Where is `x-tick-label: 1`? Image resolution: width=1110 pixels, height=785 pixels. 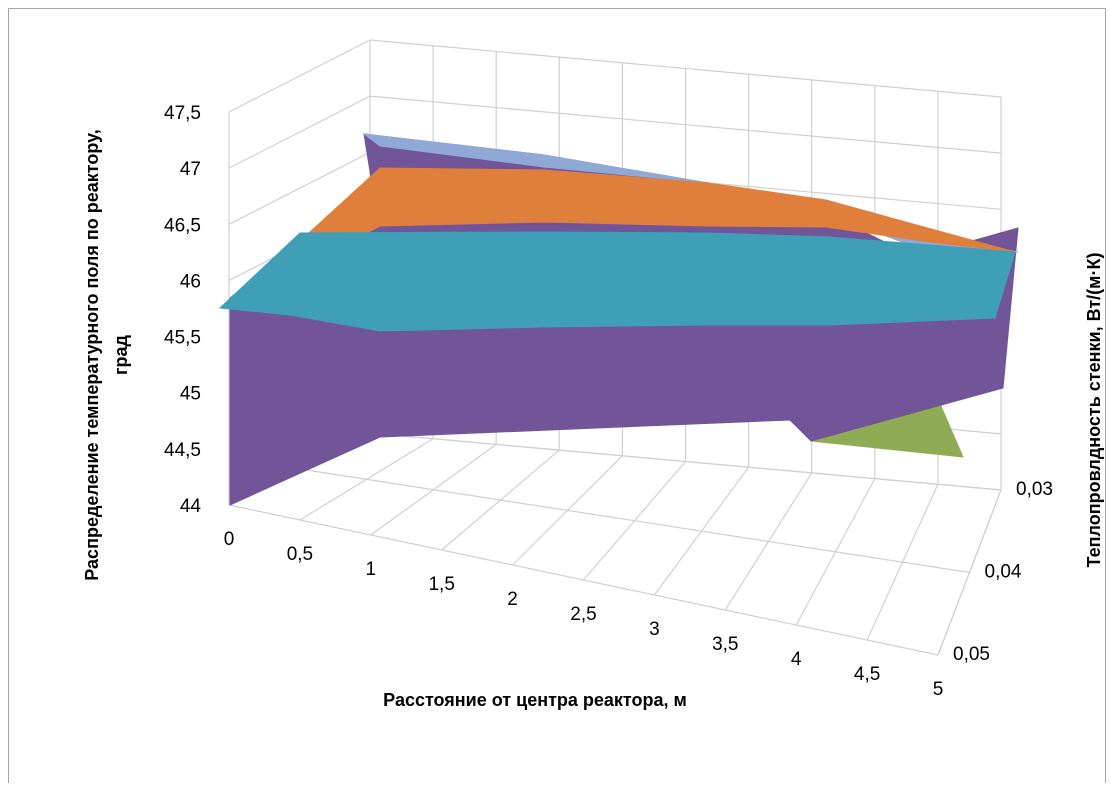
x-tick-label: 1 is located at coordinates (371, 569).